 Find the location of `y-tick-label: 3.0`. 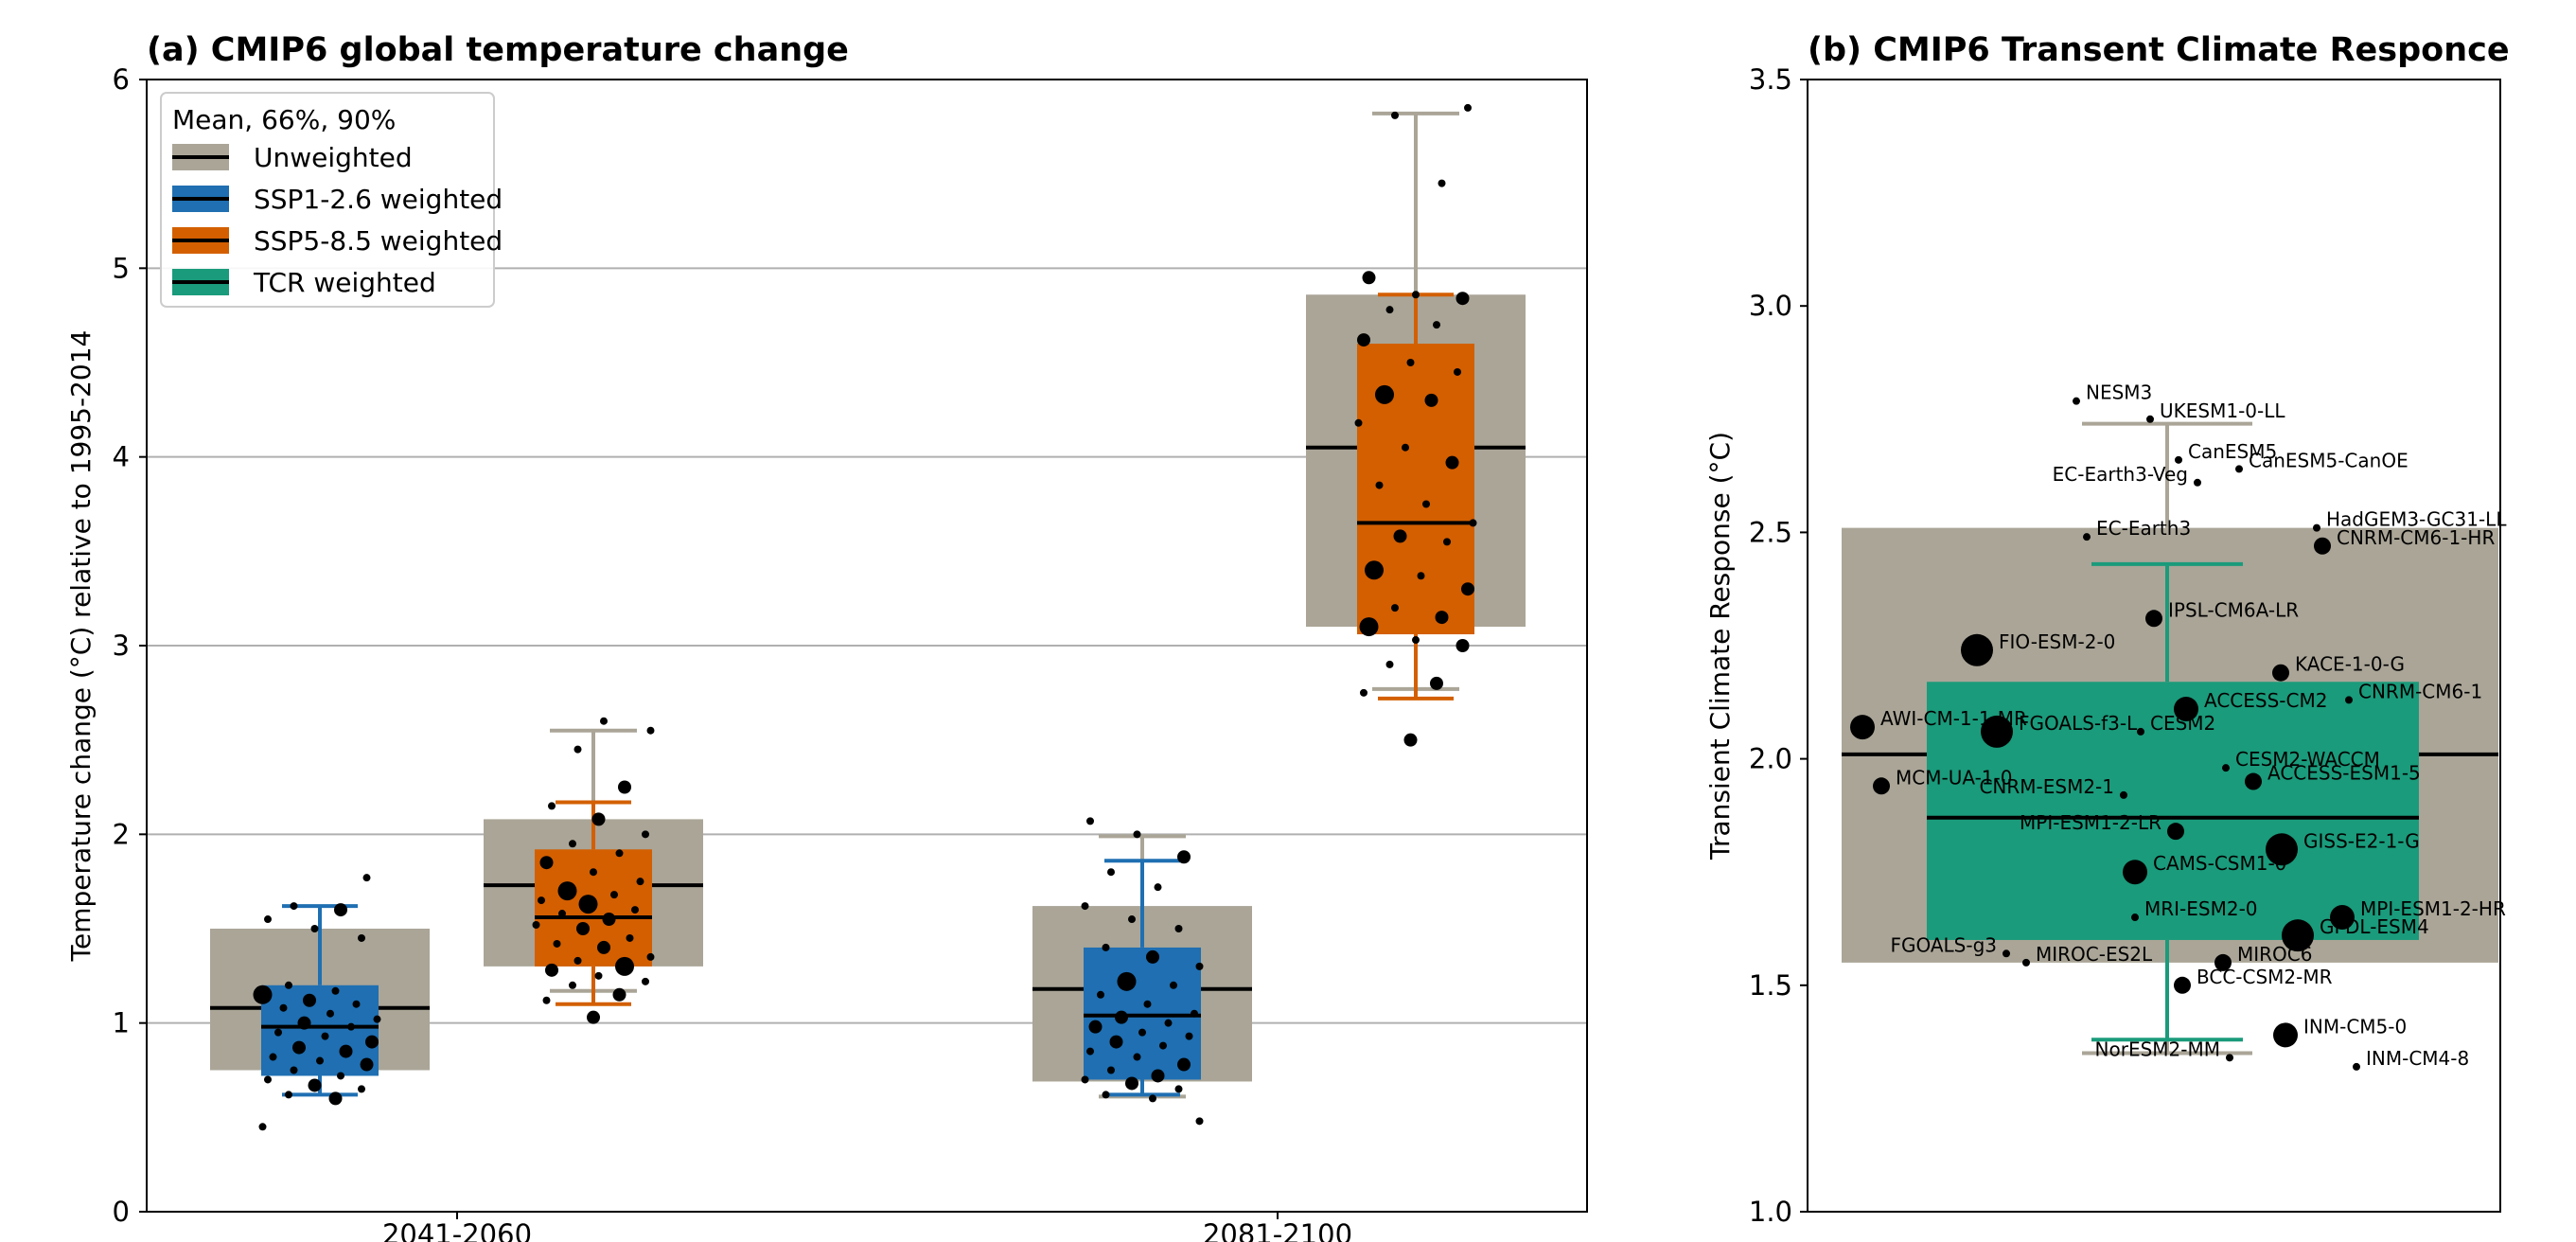

y-tick-label: 3.0 is located at coordinates (1770, 306).